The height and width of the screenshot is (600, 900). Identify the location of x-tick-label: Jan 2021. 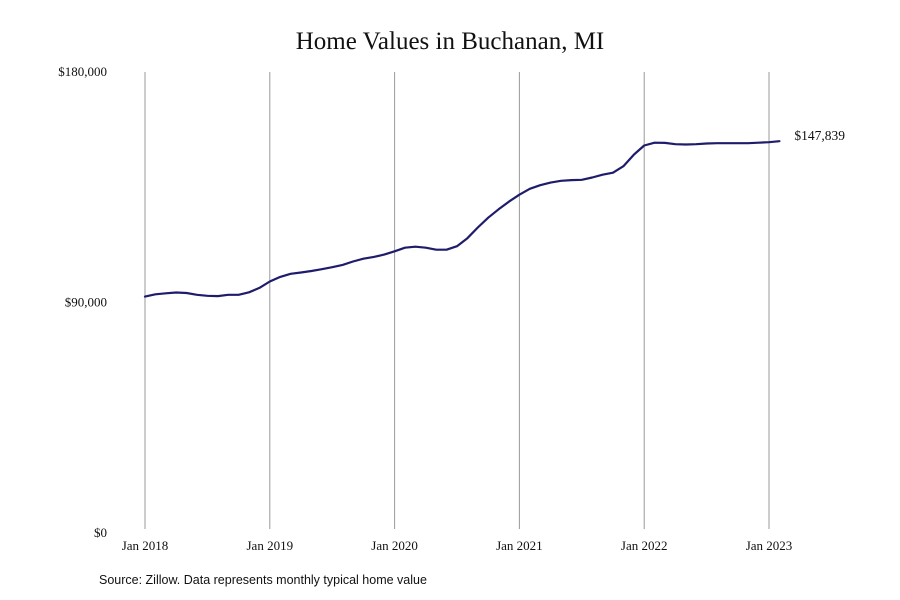
(519, 545).